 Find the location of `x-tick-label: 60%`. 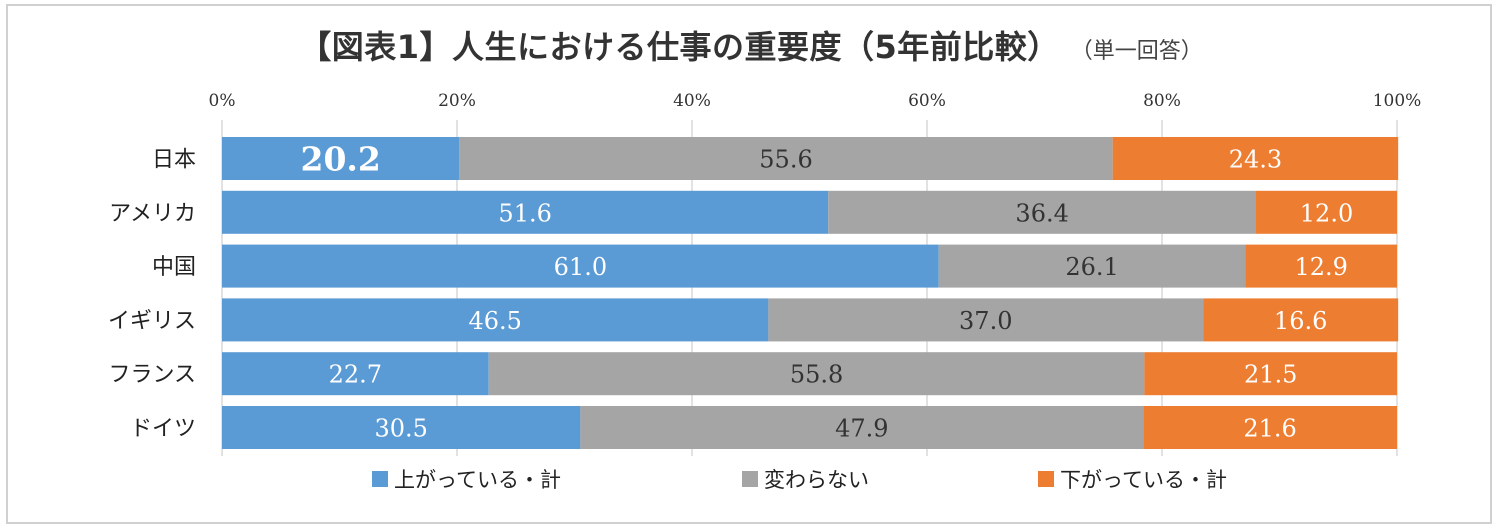

x-tick-label: 60% is located at coordinates (927, 101).